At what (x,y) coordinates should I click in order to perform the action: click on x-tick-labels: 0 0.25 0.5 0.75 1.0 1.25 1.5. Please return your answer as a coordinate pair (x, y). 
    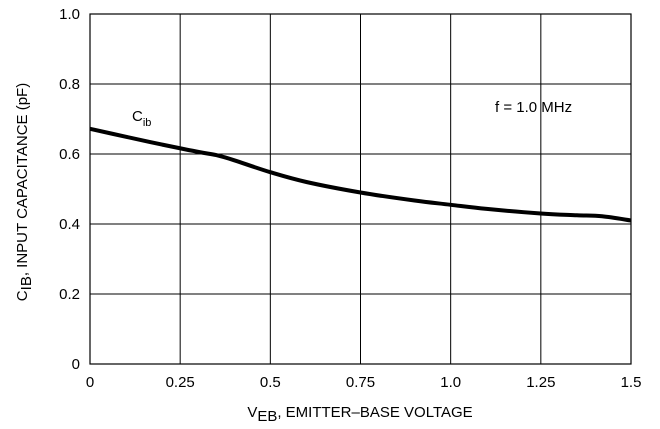
    Looking at the image, I should click on (364, 382).